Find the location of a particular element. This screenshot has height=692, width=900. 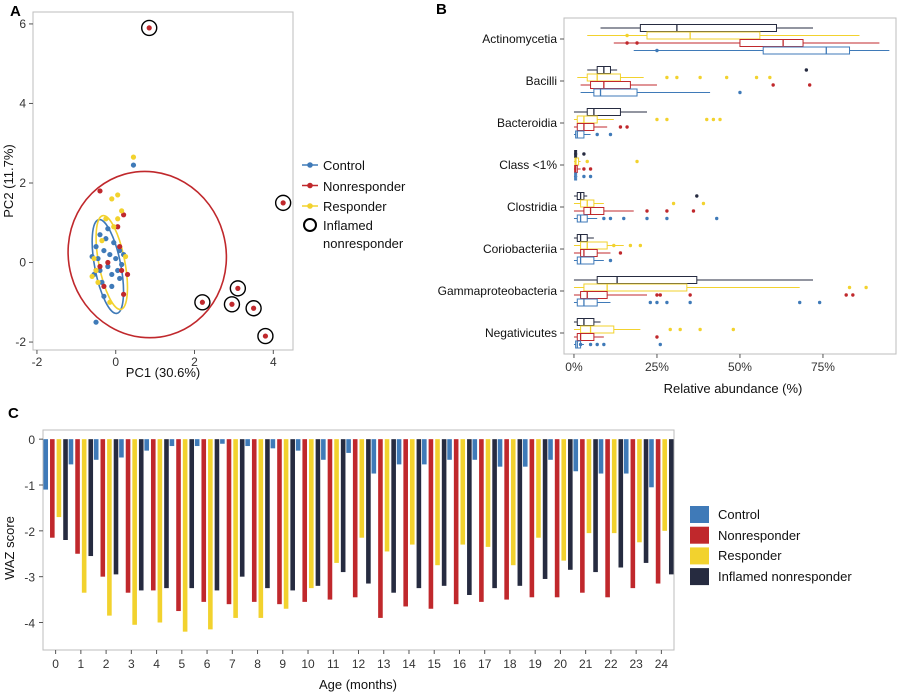

panel-c-x-tick-label: 7 is located at coordinates (232, 664).